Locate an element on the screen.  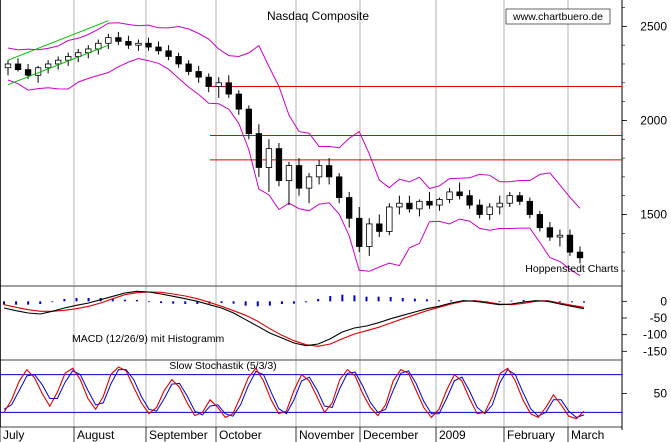
x-axis-month-label: October is located at coordinates (240, 435).